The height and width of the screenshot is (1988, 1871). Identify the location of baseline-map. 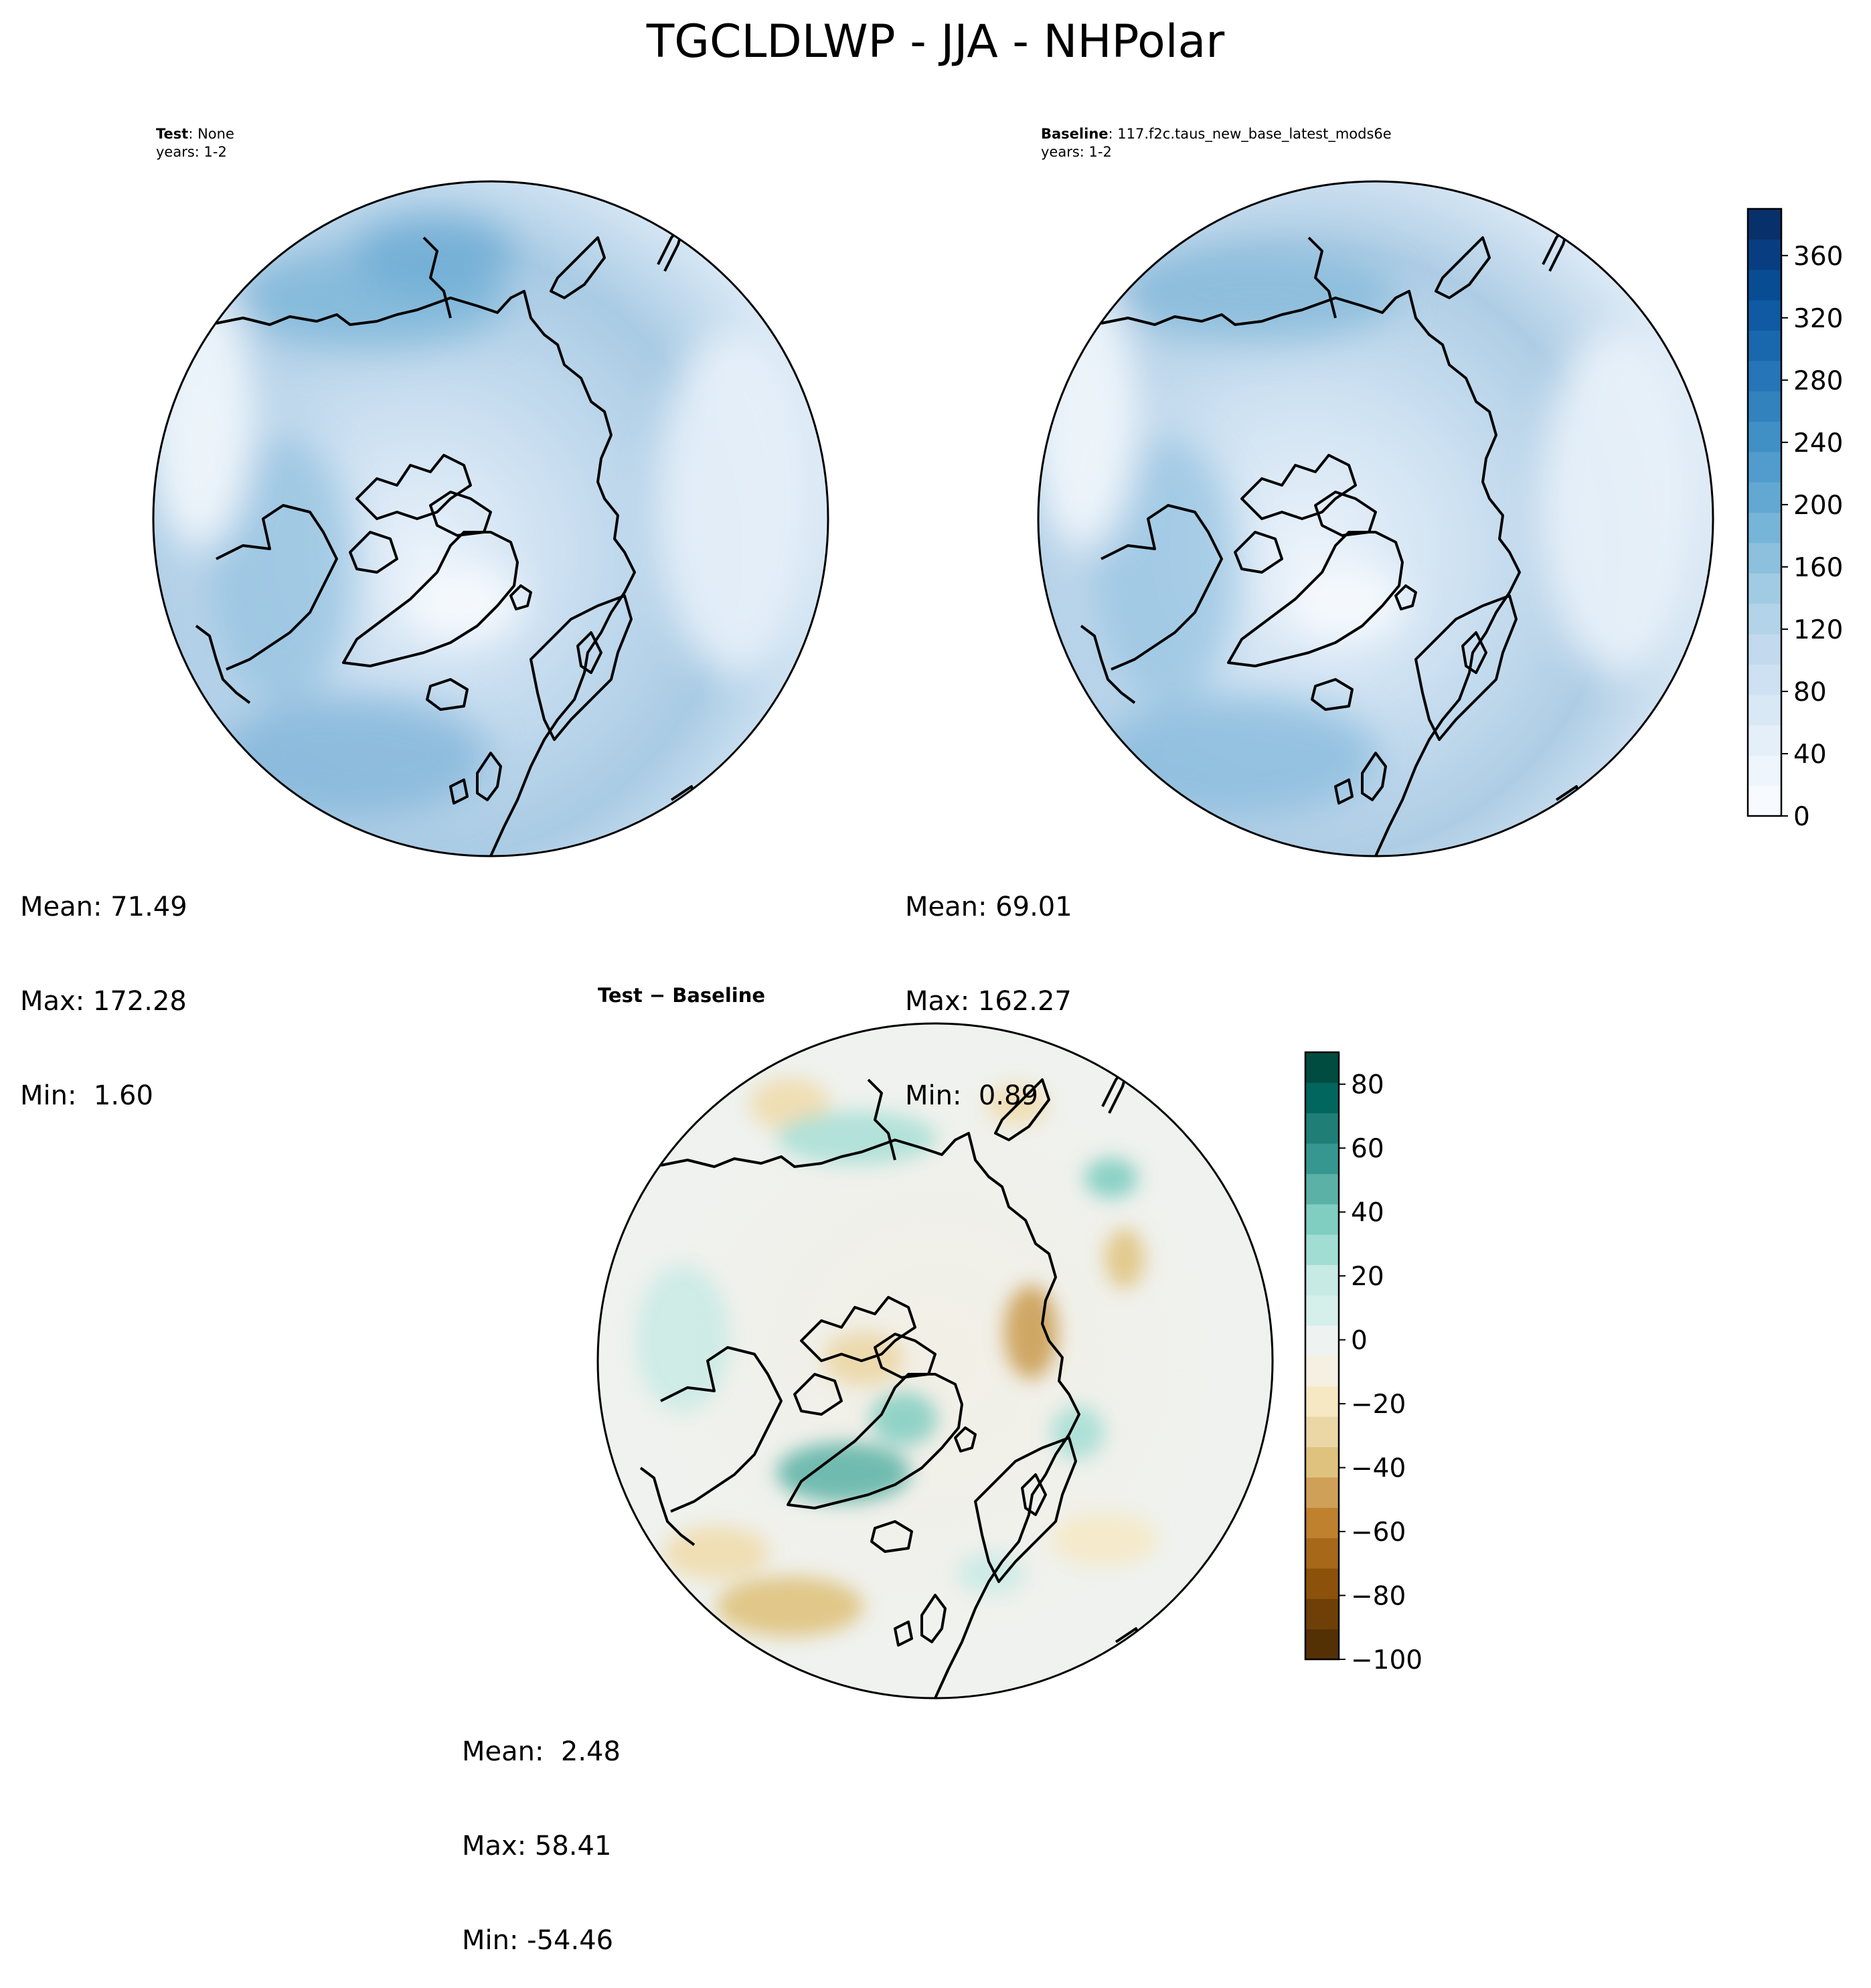
(1375, 519).